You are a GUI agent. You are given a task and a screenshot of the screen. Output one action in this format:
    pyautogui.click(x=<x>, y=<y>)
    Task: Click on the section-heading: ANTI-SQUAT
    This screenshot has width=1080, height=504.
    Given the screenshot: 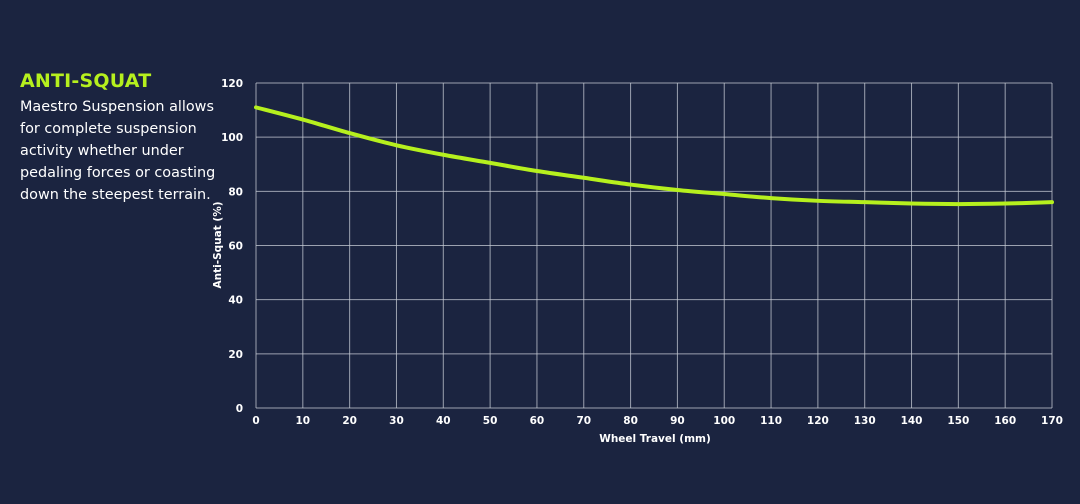 What is the action you would take?
    pyautogui.click(x=86, y=81)
    